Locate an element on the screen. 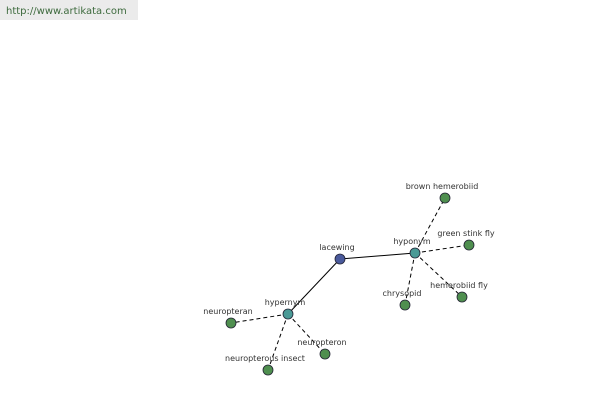  node-label: brown hemerobiid is located at coordinates (442, 186).